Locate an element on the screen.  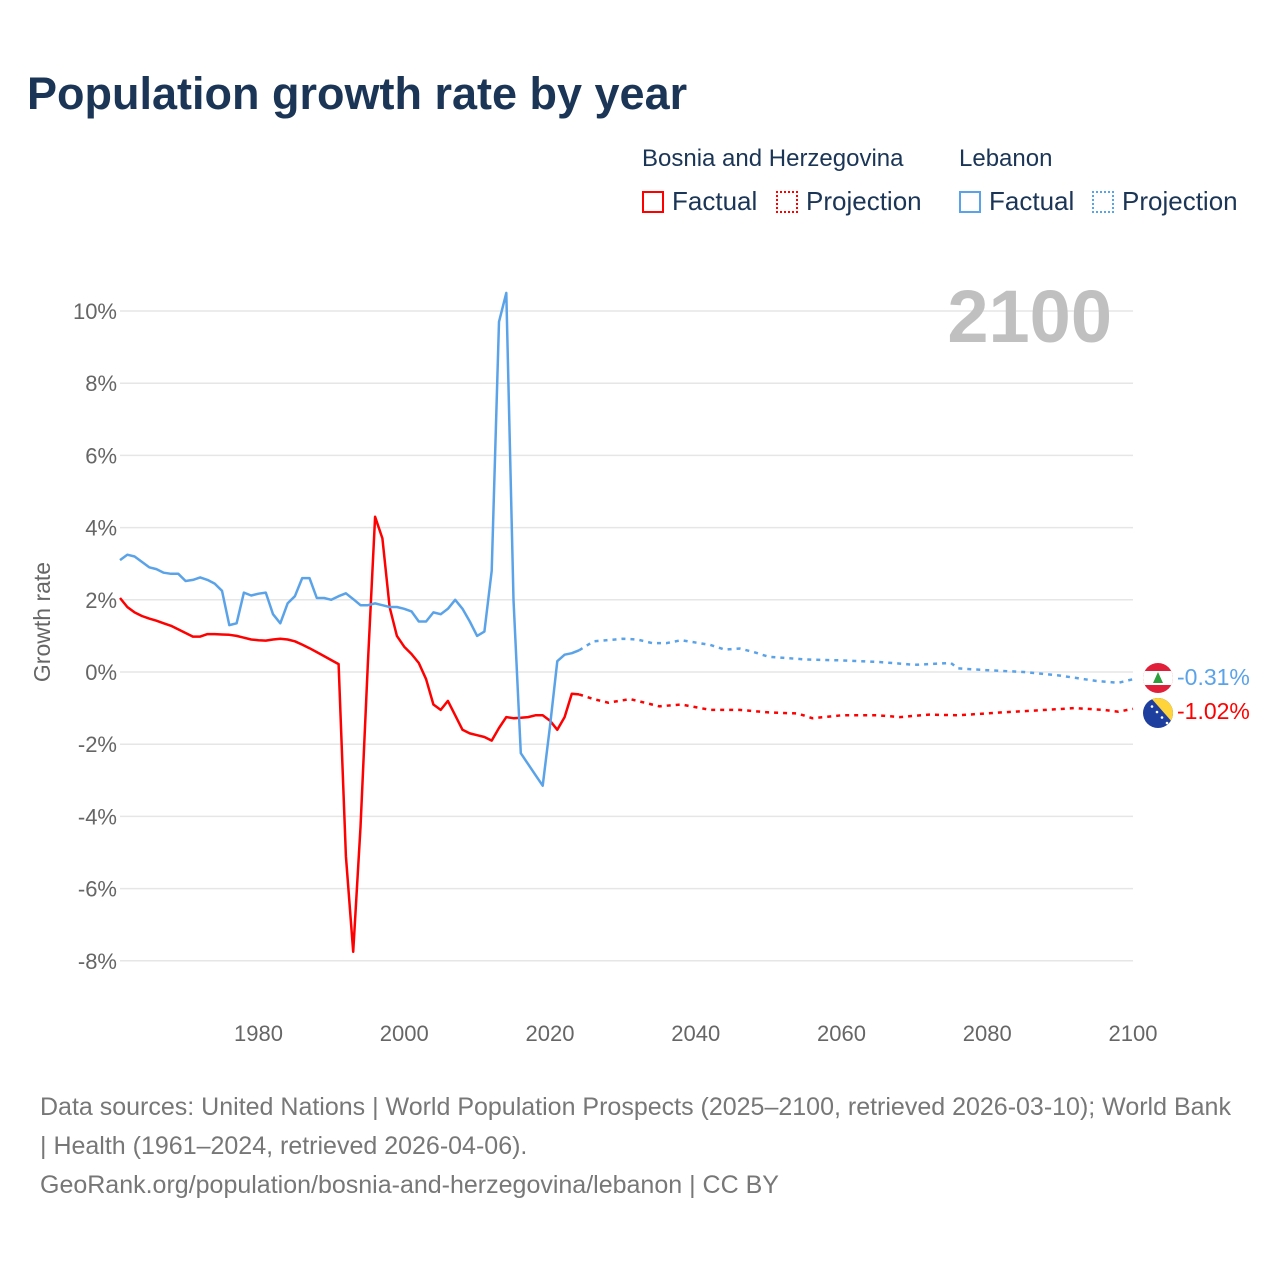
y-tick-label: -8% is located at coordinates (97, 961).